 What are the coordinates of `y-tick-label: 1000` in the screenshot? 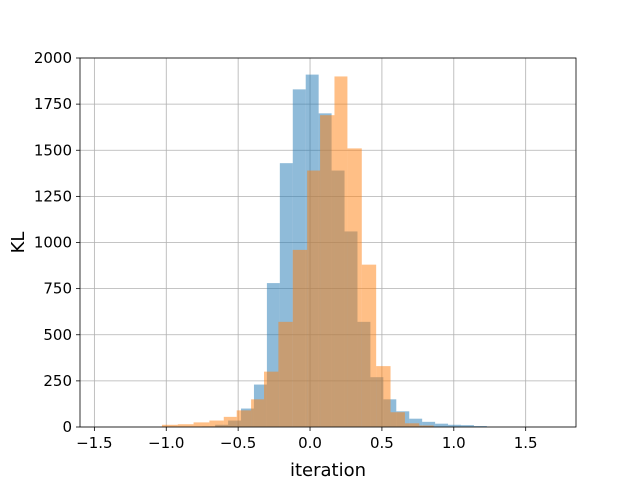 It's located at (53, 243).